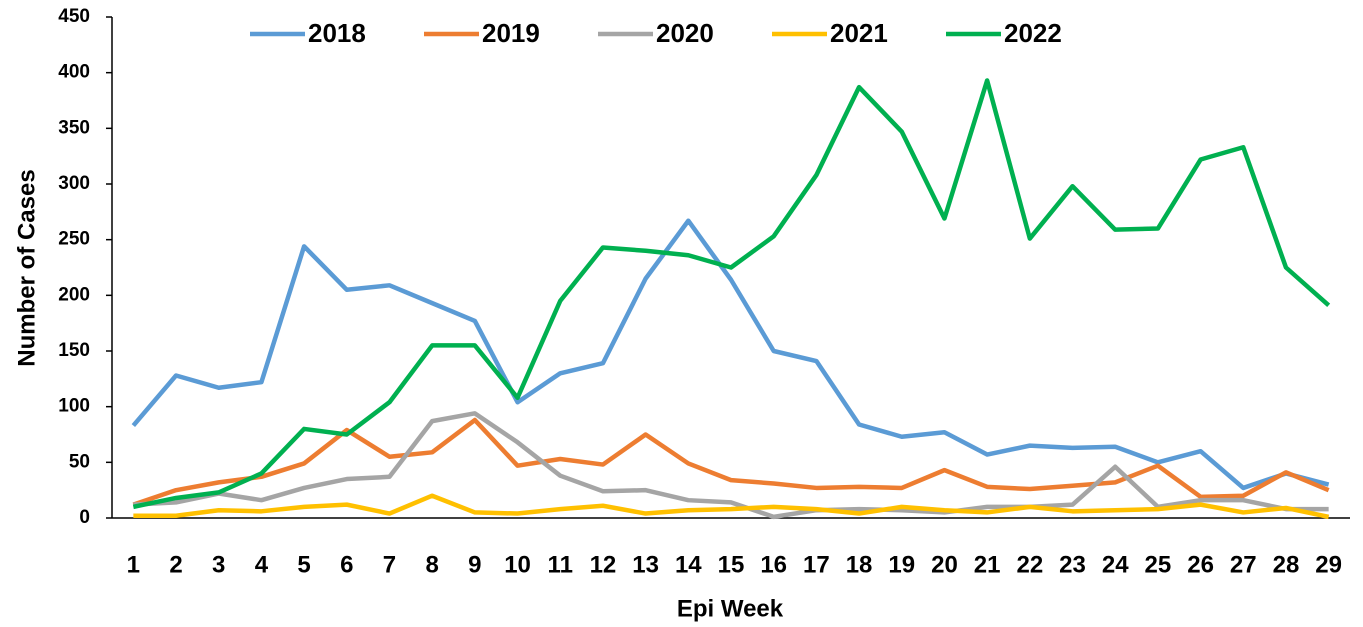 This screenshot has height=627, width=1363. Describe the element at coordinates (1328, 564) in the screenshot. I see `x-tick-label: 29` at that location.